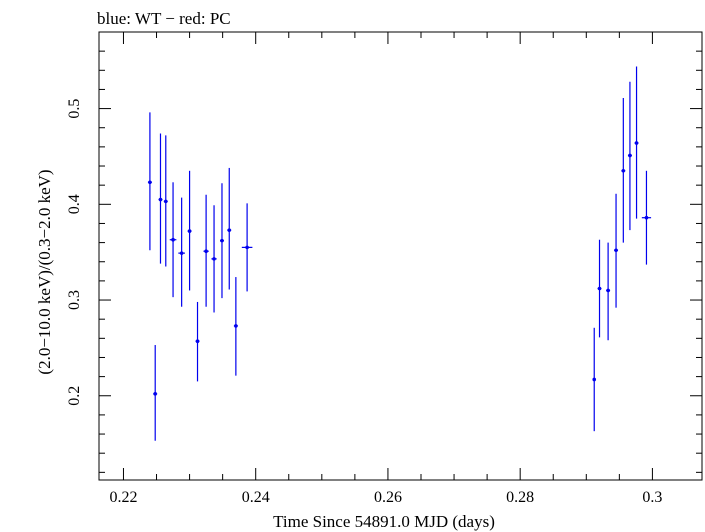  What do you see at coordinates (74, 396) in the screenshot?
I see `y-tick-label: 0.2` at bounding box center [74, 396].